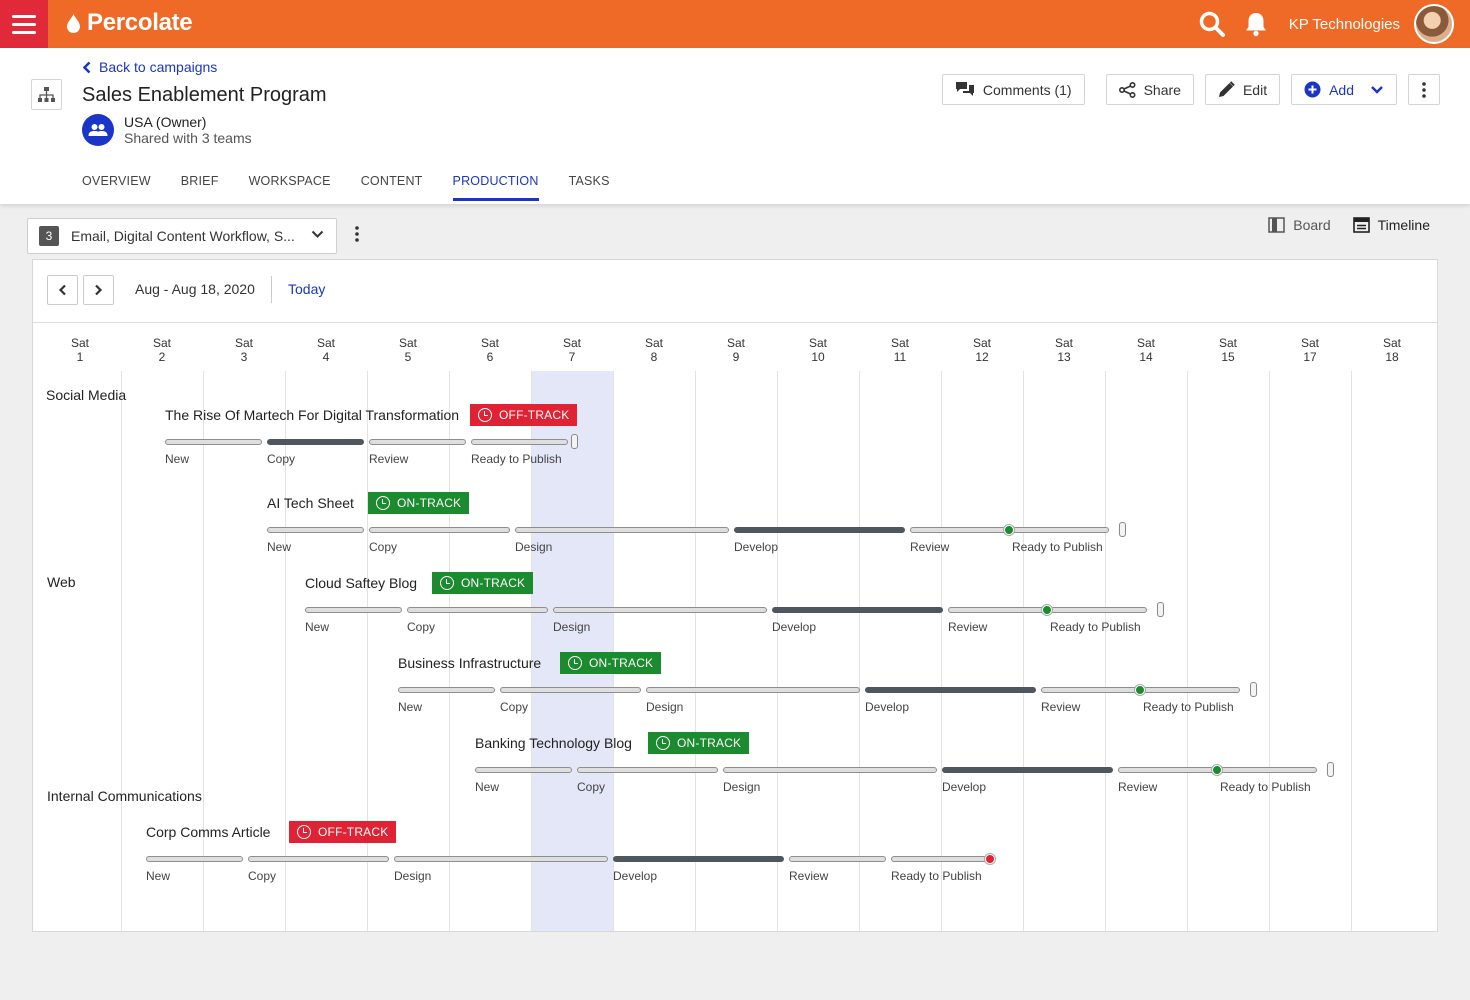 The image size is (1470, 1000). Describe the element at coordinates (1424, 89) in the screenshot. I see `more-options-button` at that location.